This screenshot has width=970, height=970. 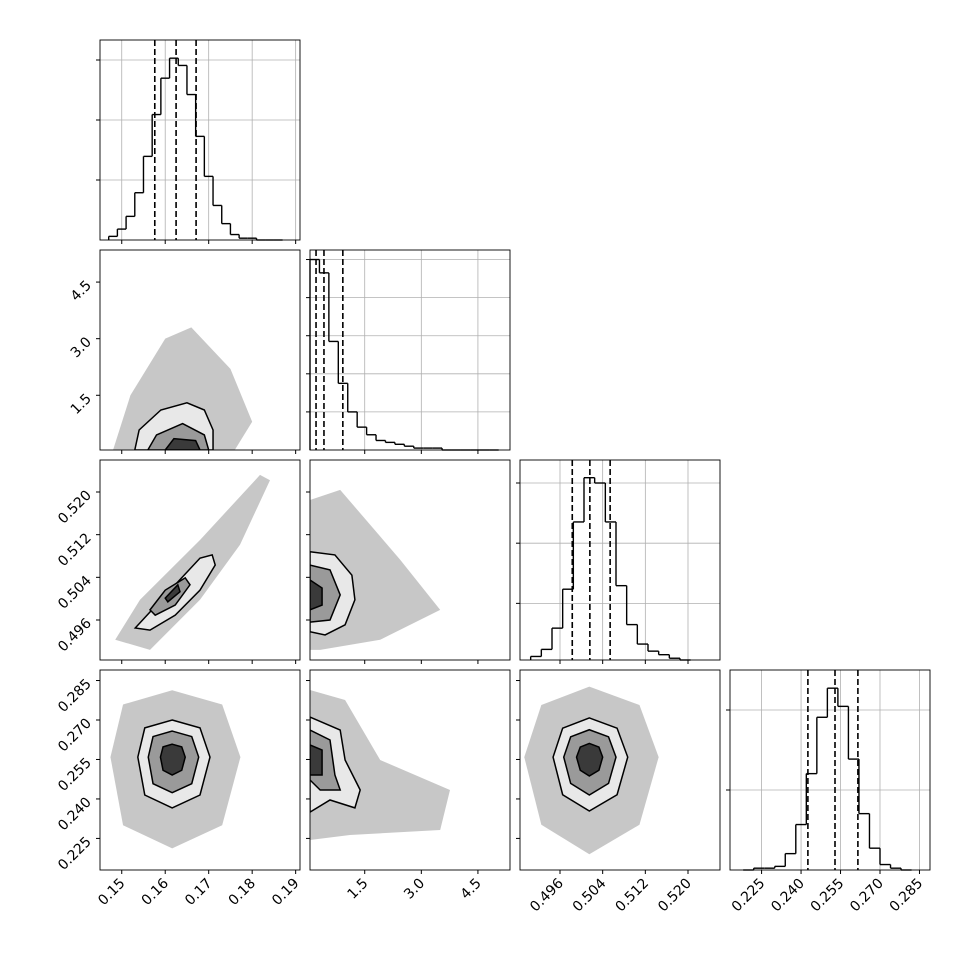 What do you see at coordinates (75, 550) in the screenshot?
I see `y-tick-label: 0.512` at bounding box center [75, 550].